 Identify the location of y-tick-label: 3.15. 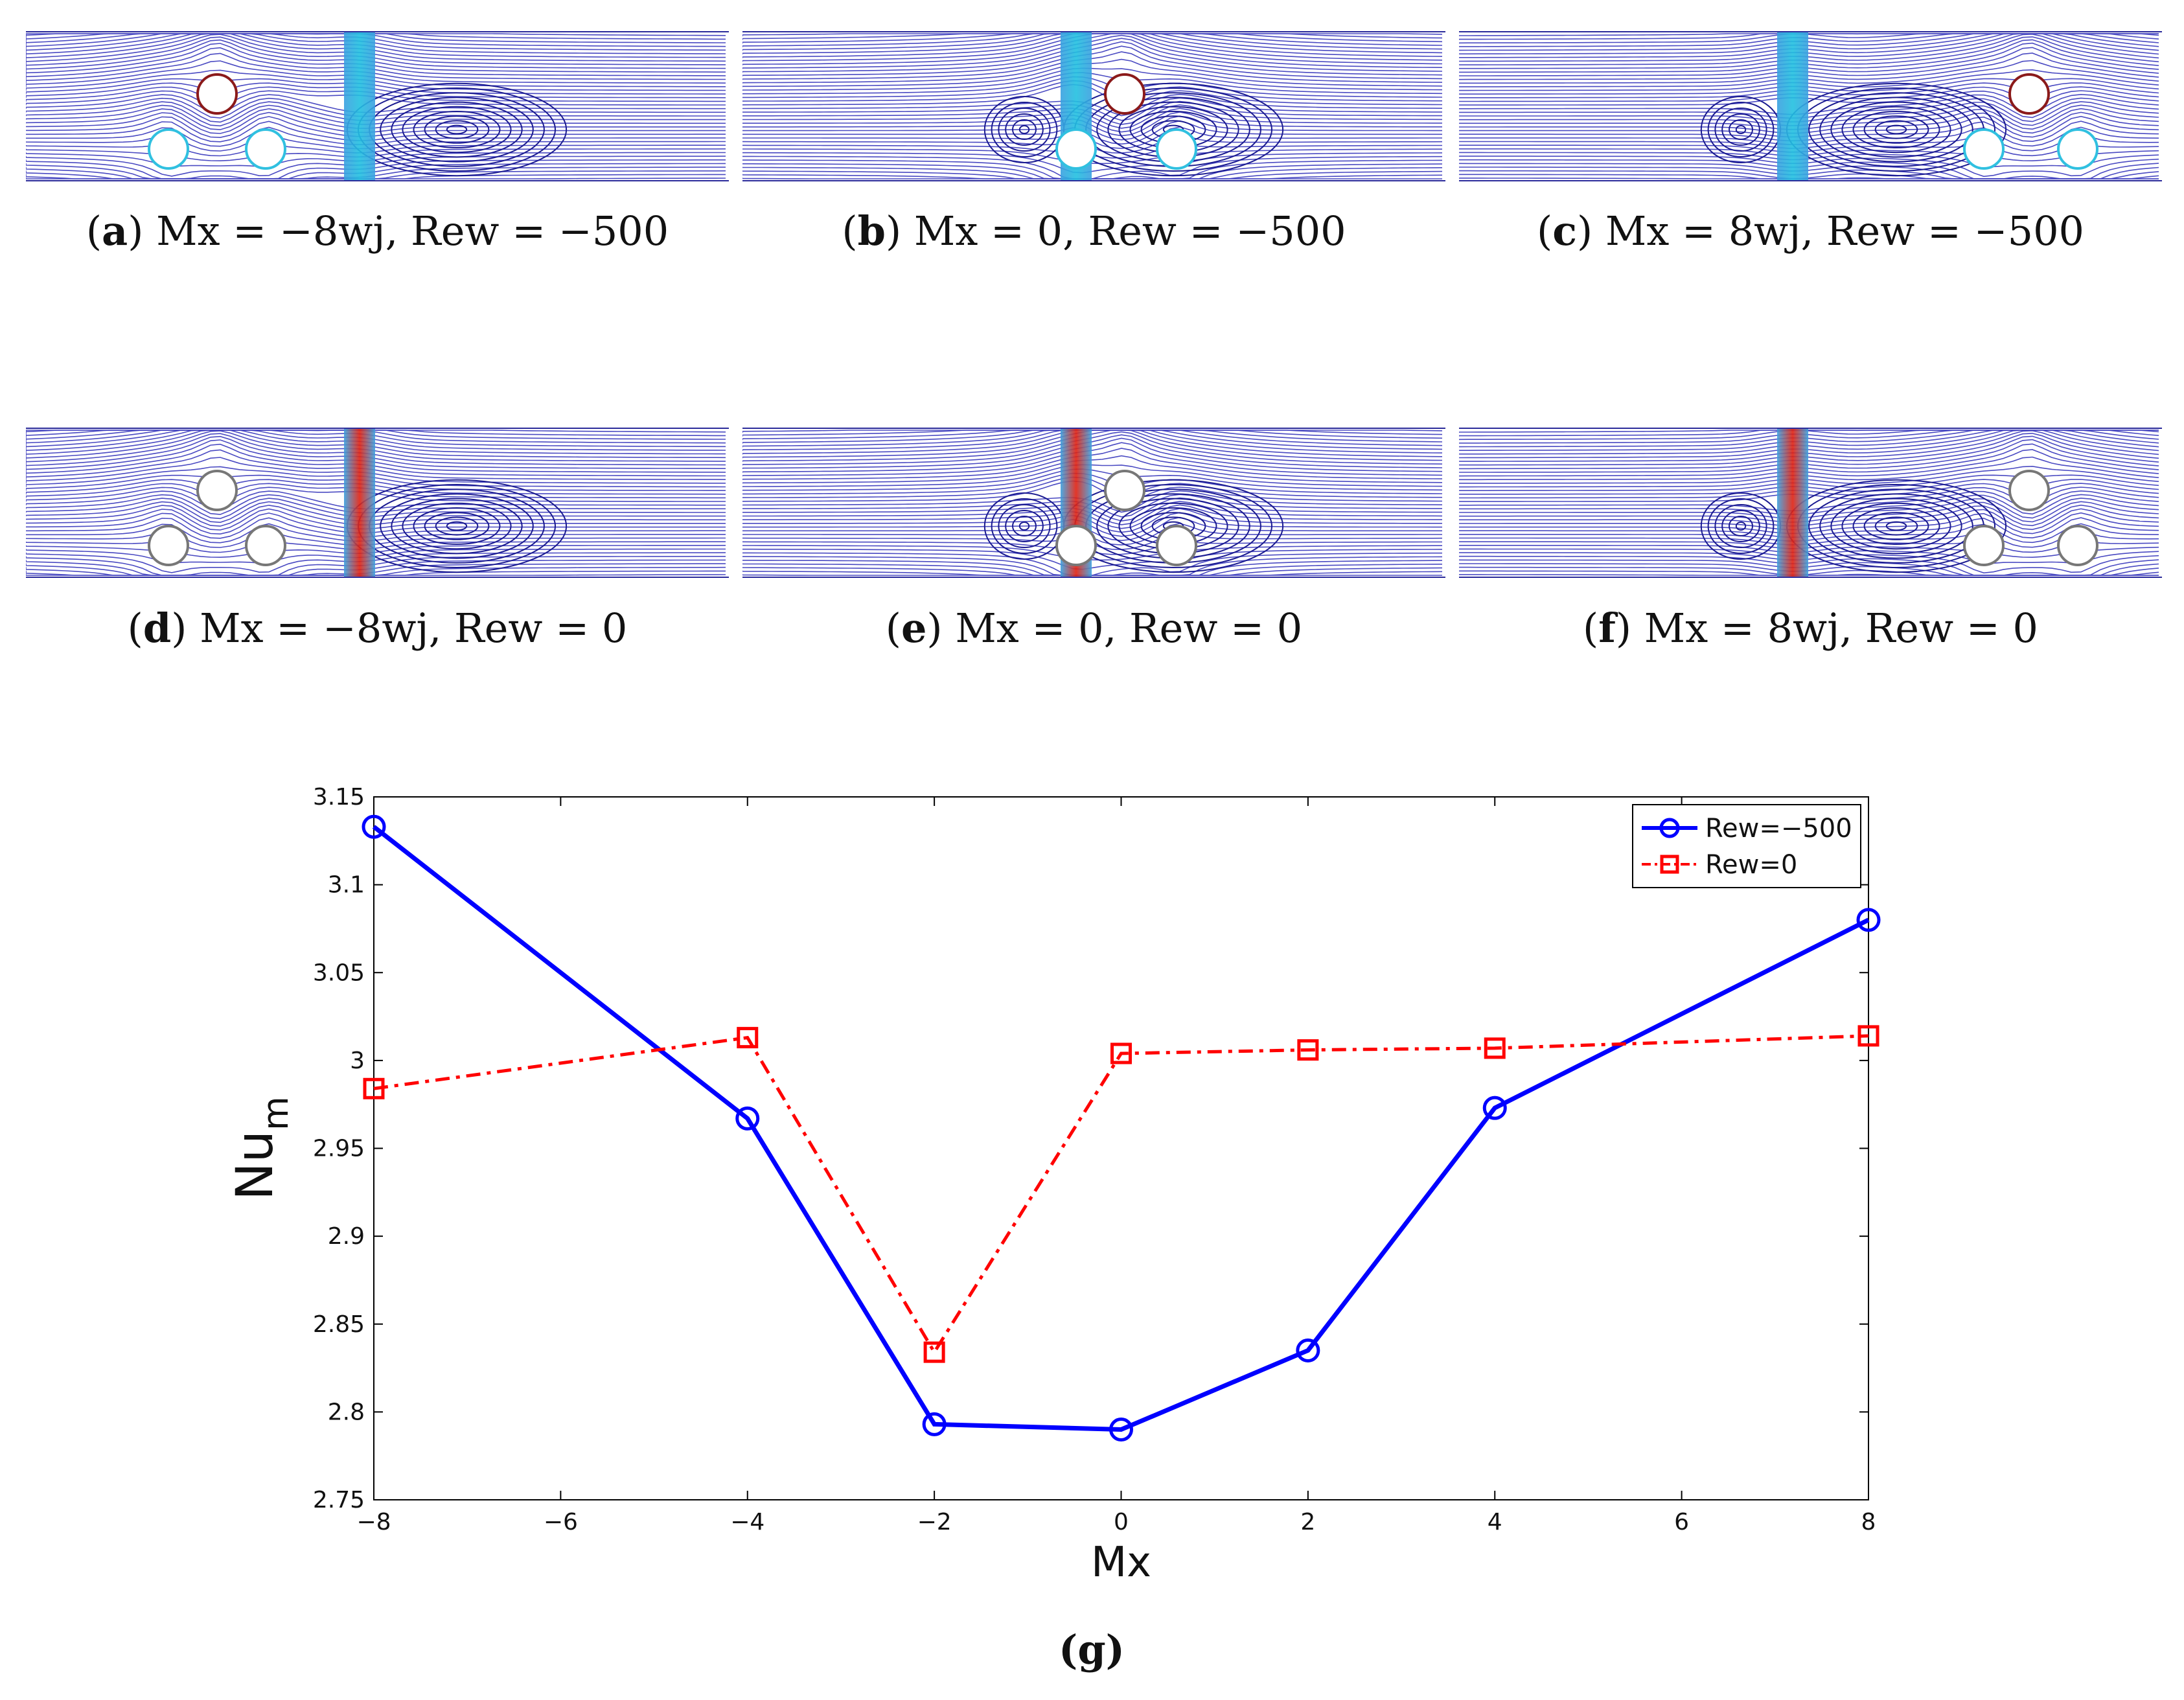
(339, 797).